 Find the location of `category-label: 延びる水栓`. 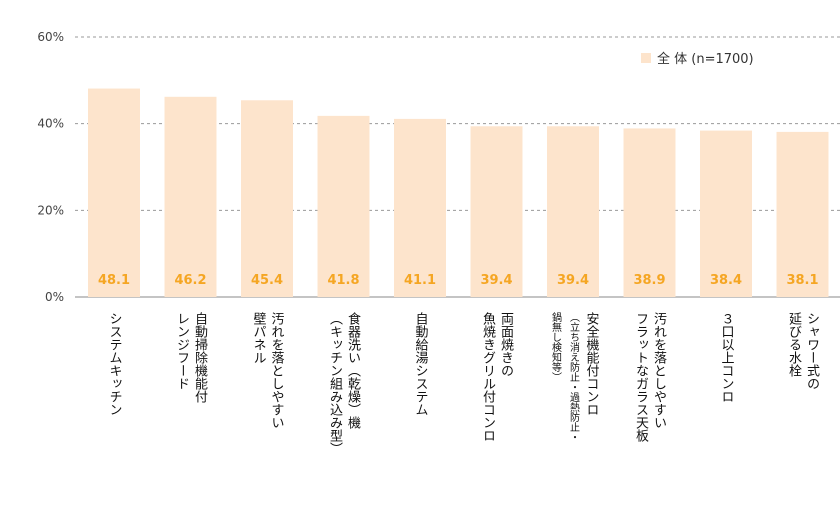

category-label: 延びる水栓 is located at coordinates (794, 344).